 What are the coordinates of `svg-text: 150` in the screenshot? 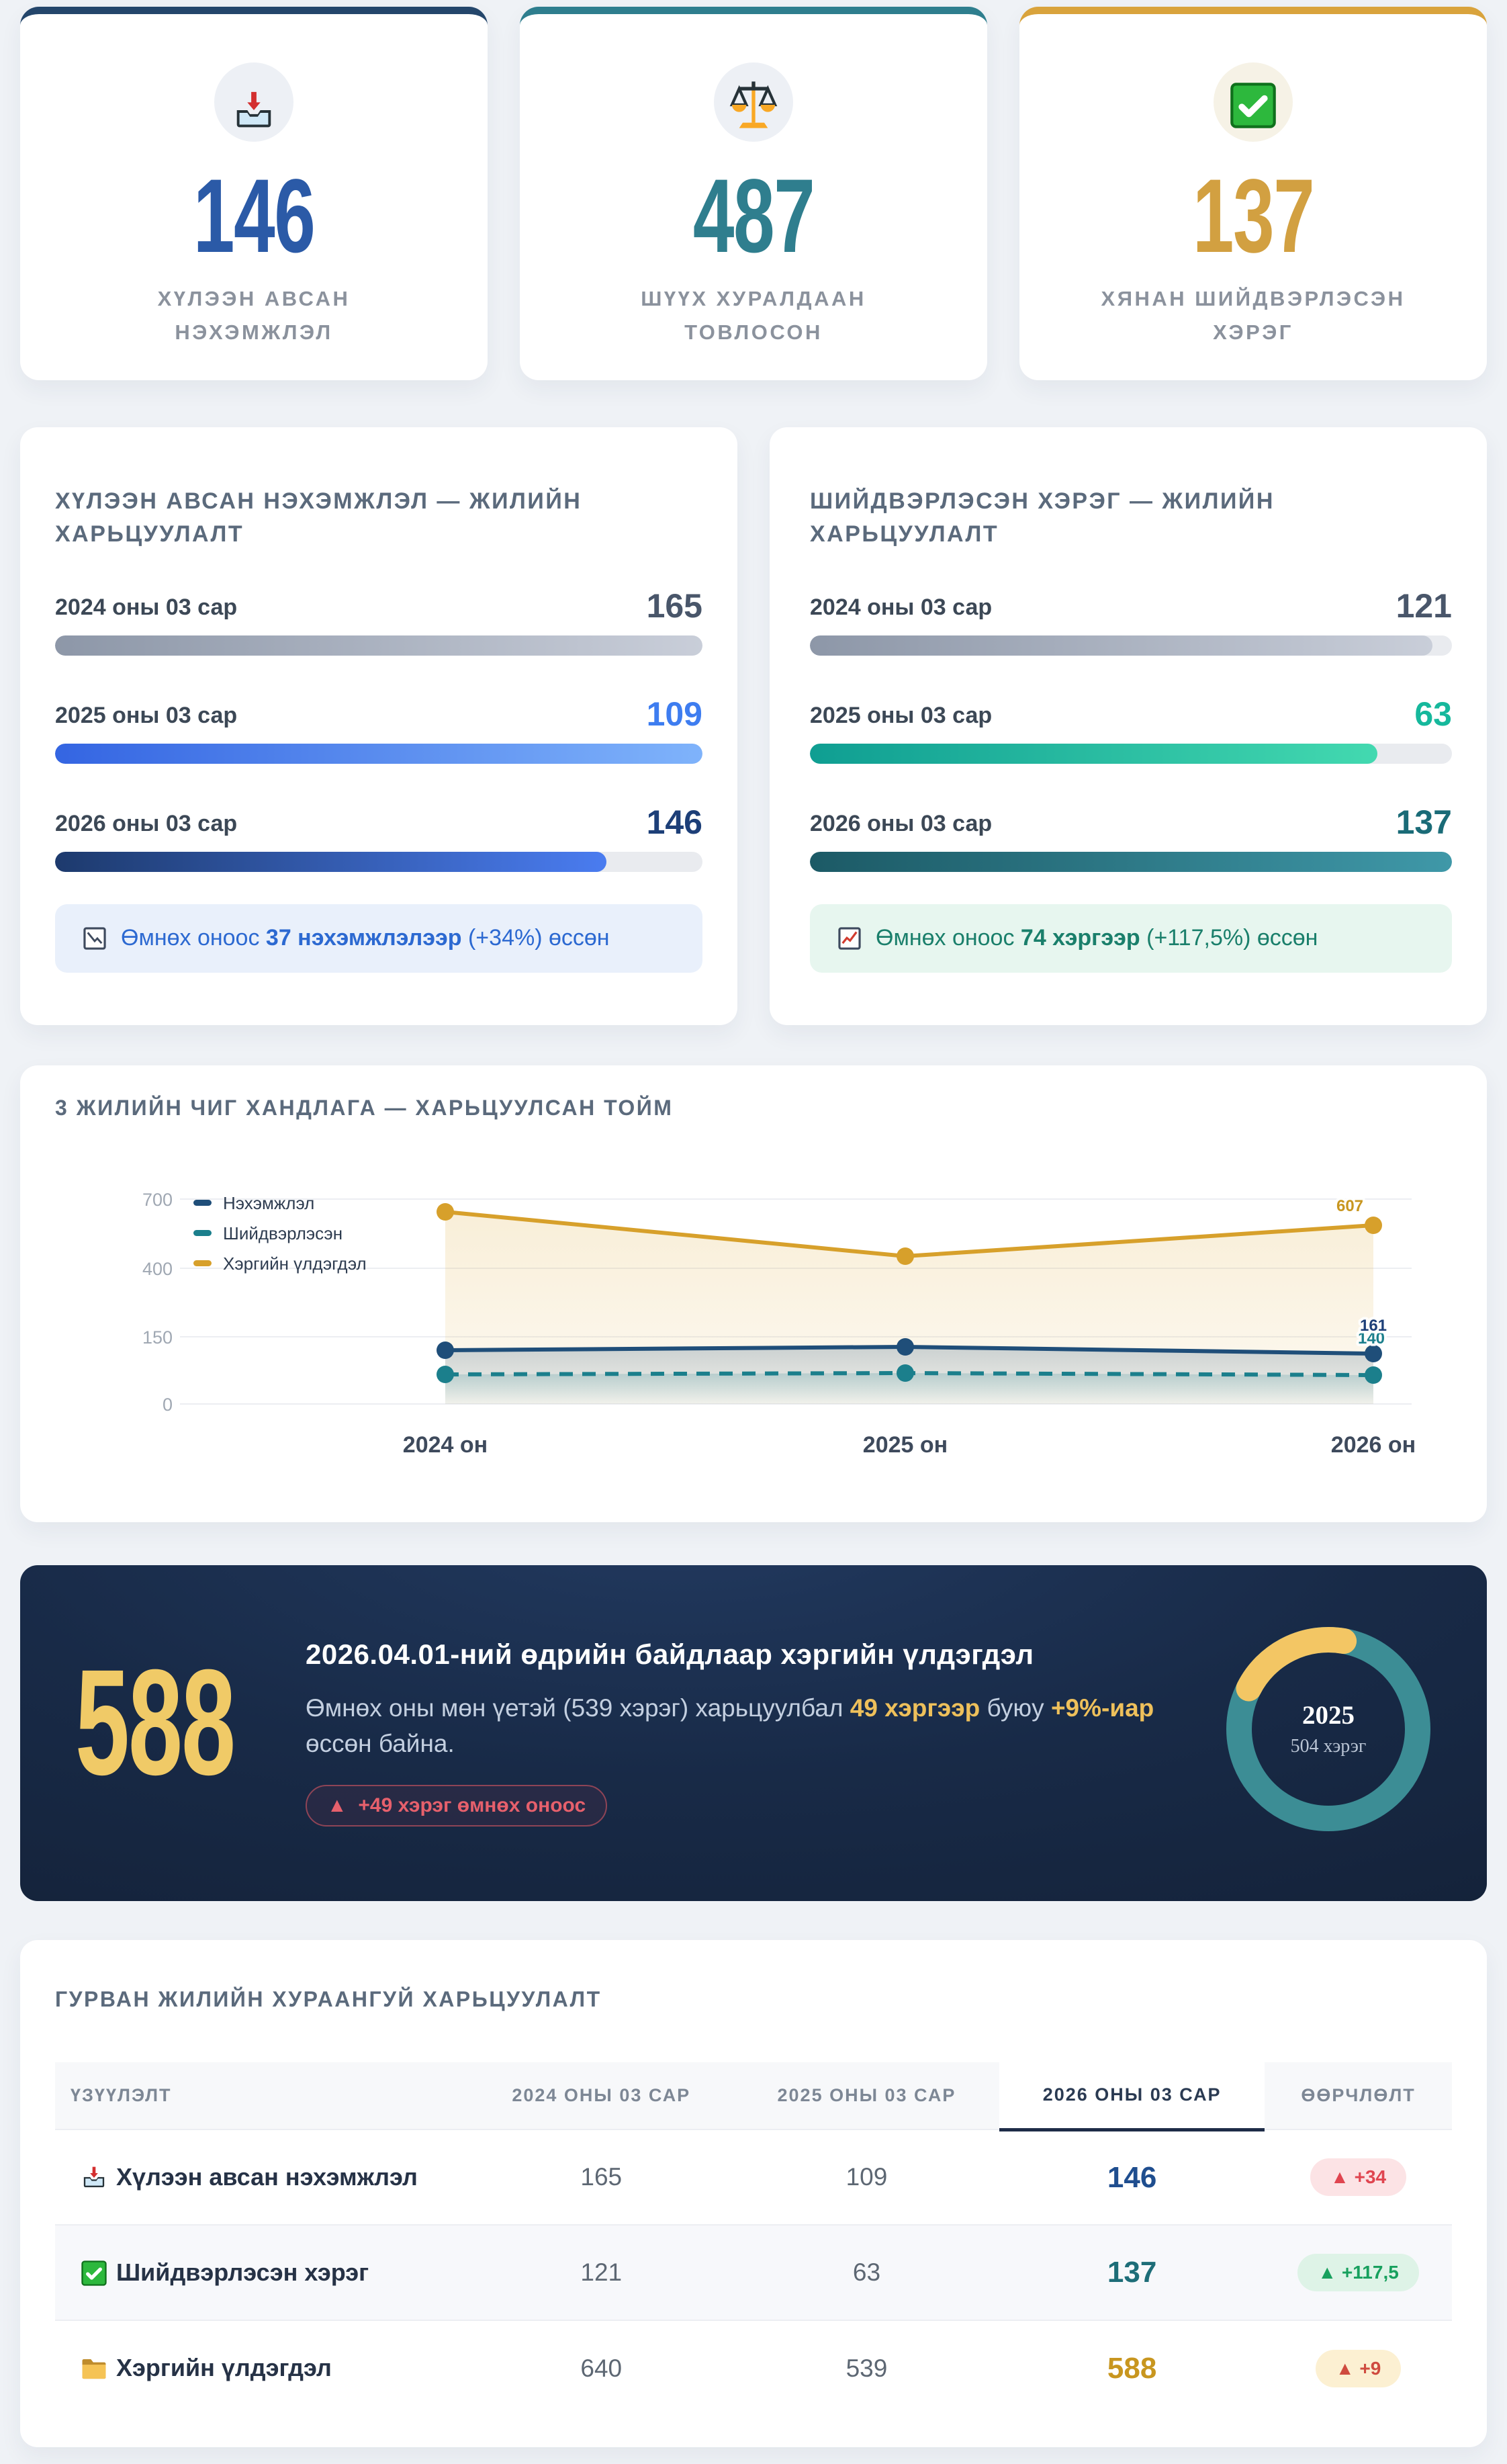 It's located at (157, 1337).